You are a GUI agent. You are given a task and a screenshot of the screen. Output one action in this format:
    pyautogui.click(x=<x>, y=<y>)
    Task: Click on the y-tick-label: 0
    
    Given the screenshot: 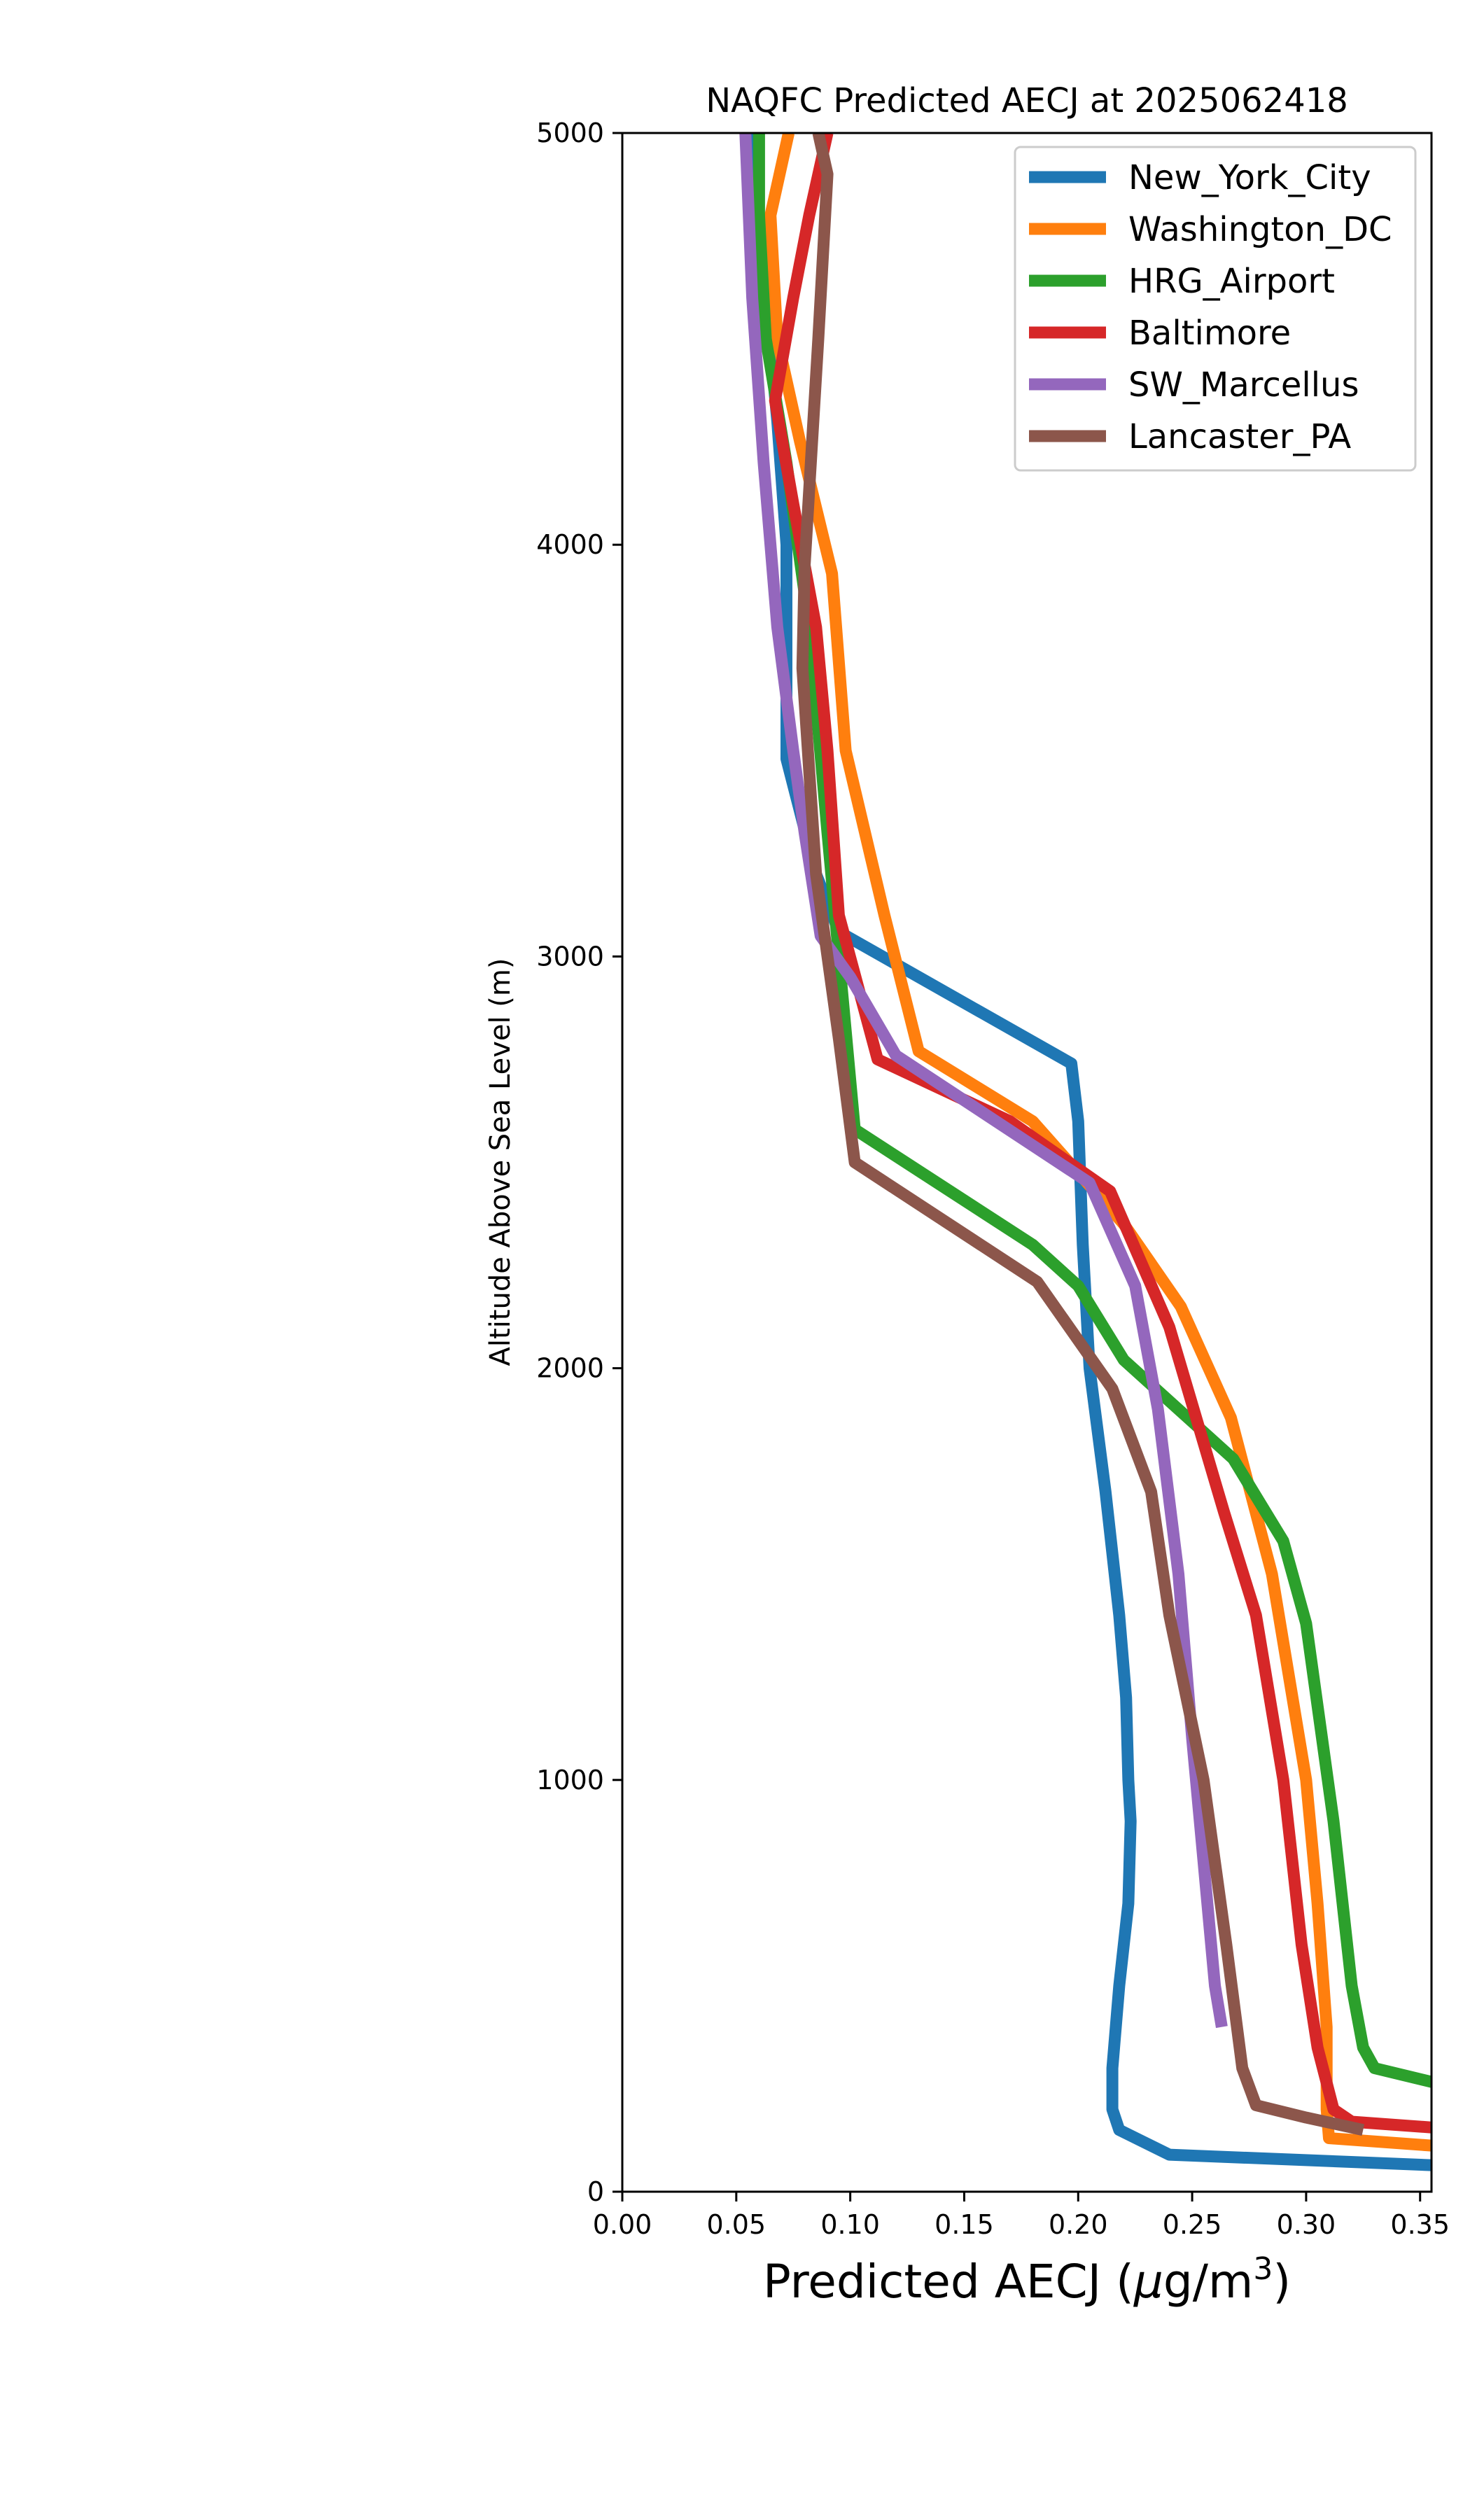 What is the action you would take?
    pyautogui.click(x=595, y=2191)
    